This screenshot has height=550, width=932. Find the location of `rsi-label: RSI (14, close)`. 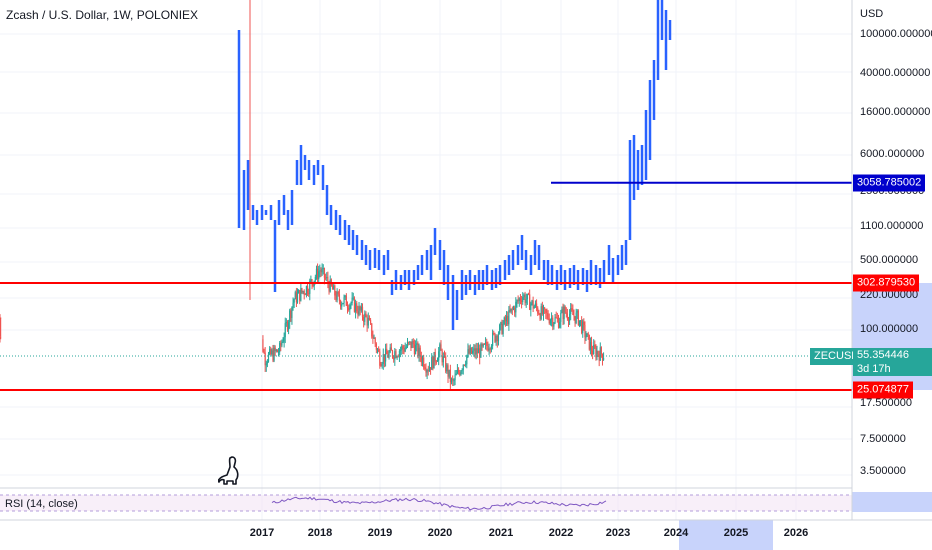

rsi-label: RSI (14, close) is located at coordinates (41, 504).